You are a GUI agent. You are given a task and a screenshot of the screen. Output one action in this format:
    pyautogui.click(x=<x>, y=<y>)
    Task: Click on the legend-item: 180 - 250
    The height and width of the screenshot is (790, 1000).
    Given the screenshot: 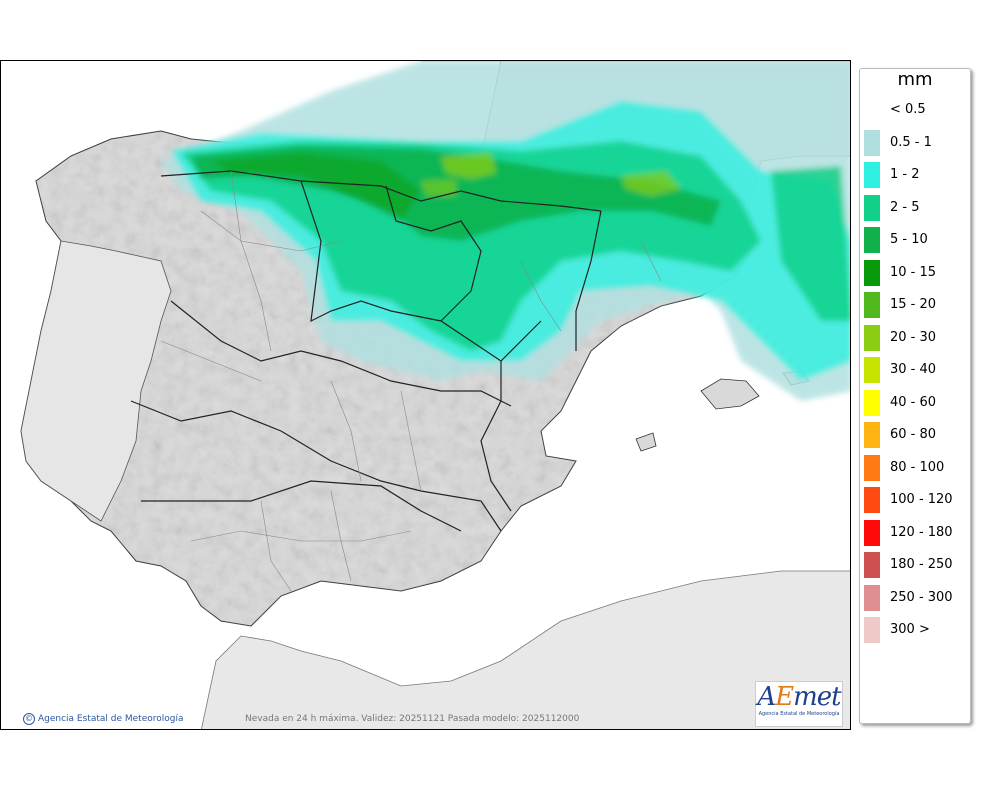 What is the action you would take?
    pyautogui.click(x=915, y=565)
    